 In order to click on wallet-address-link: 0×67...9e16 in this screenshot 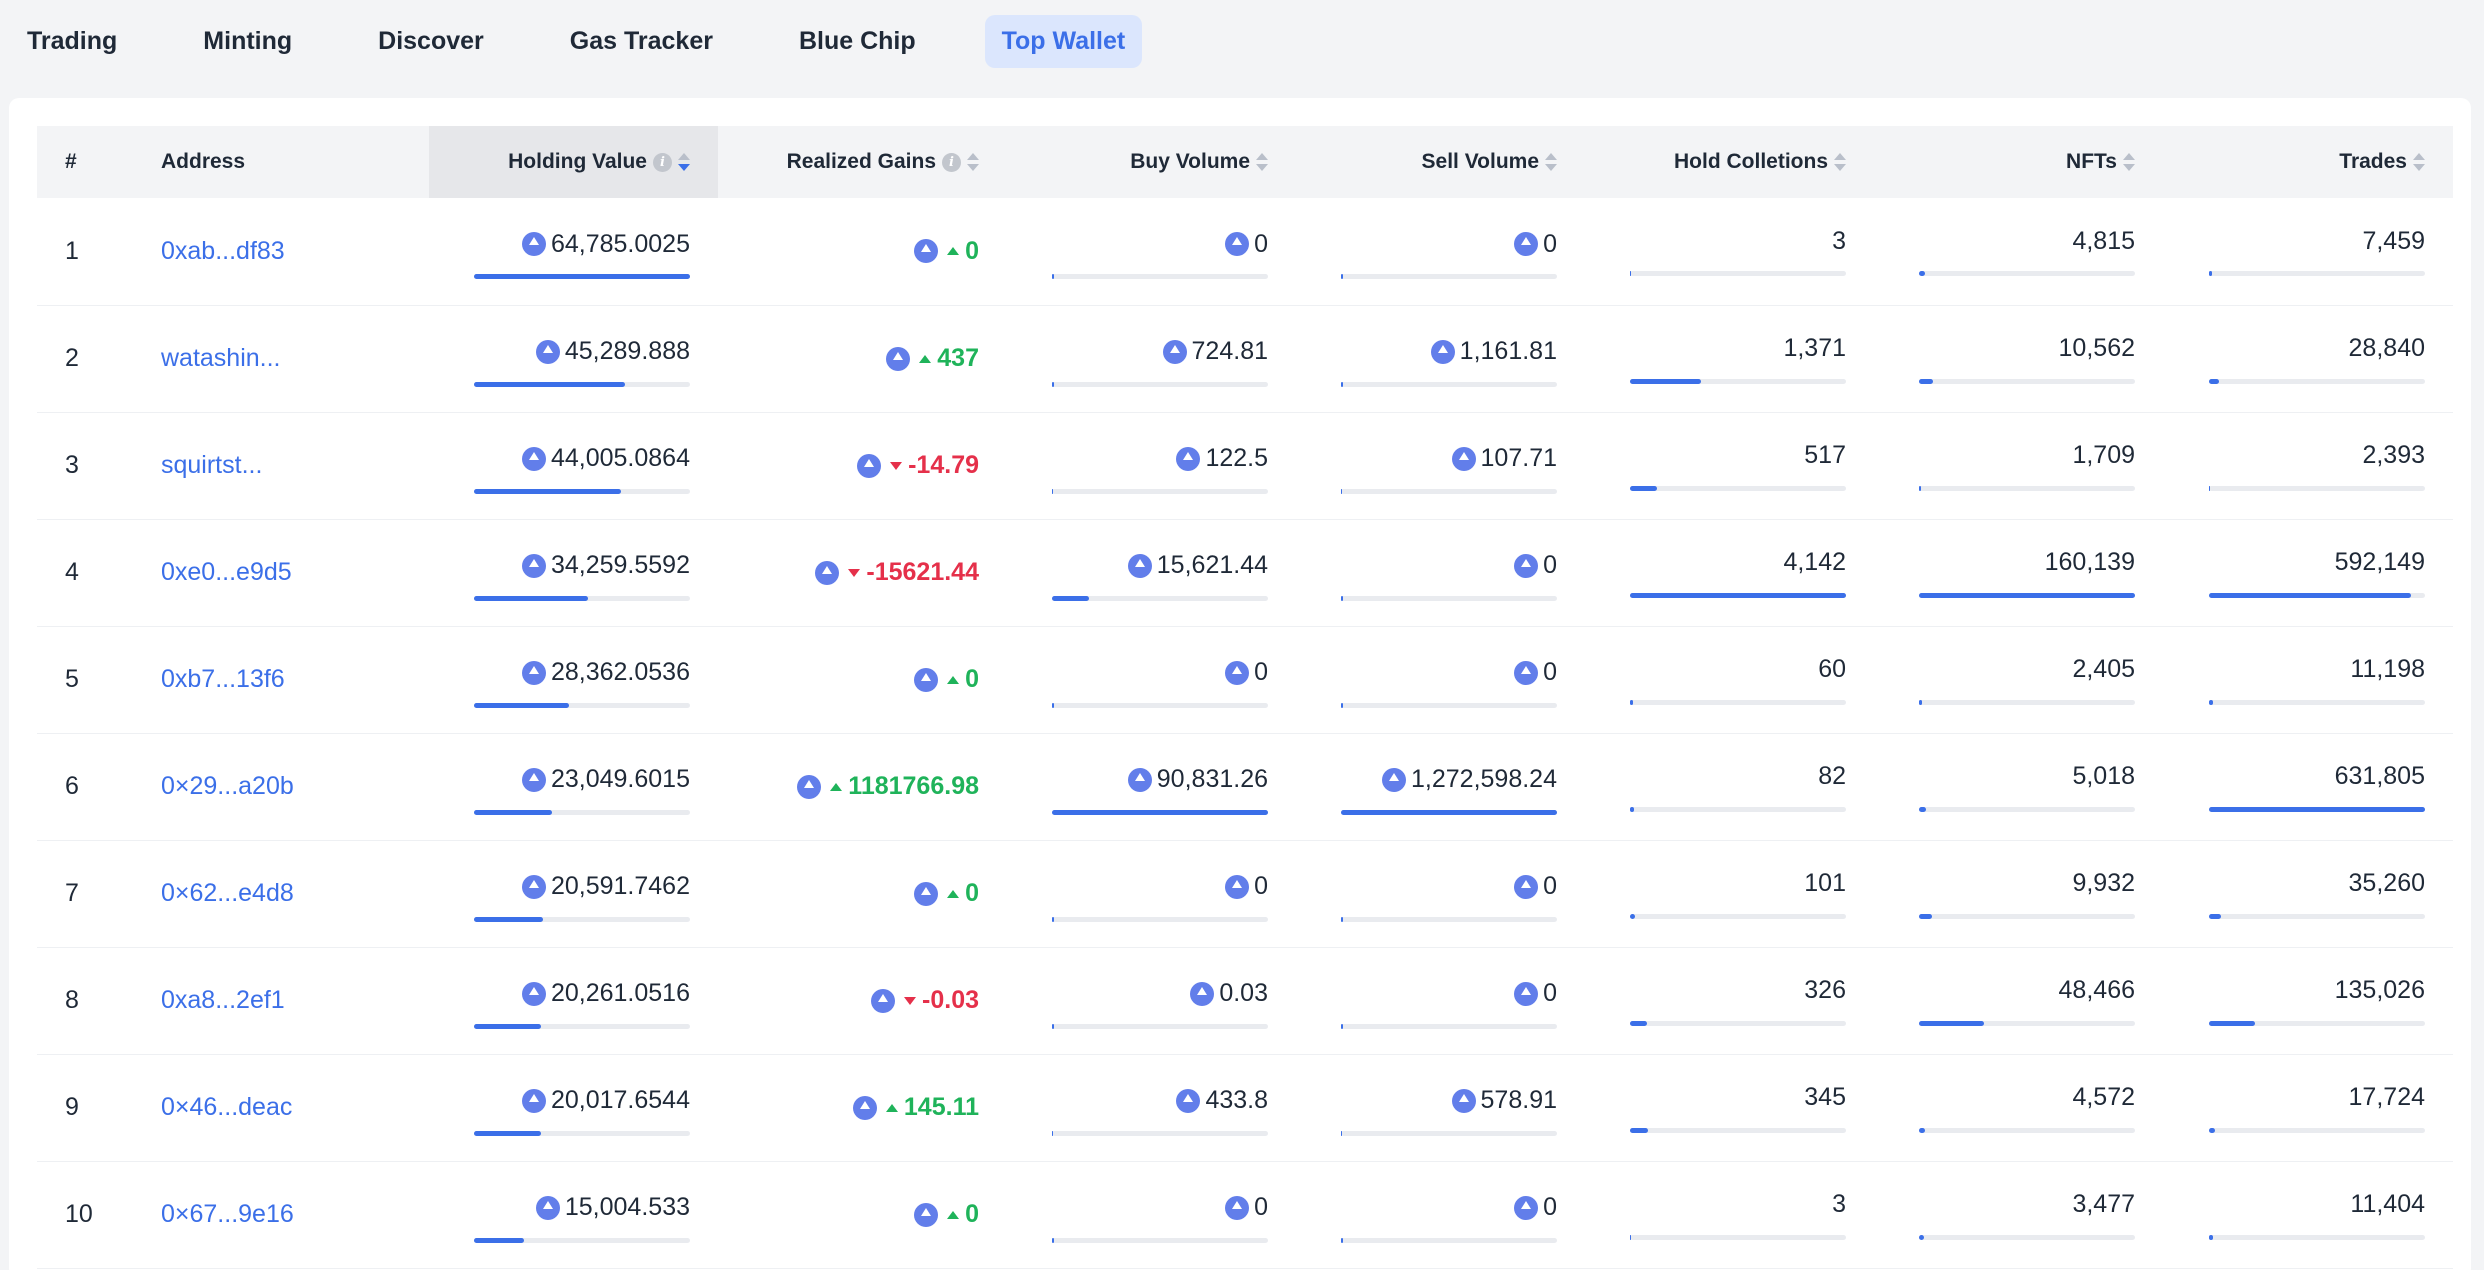, I will do `click(227, 1214)`.